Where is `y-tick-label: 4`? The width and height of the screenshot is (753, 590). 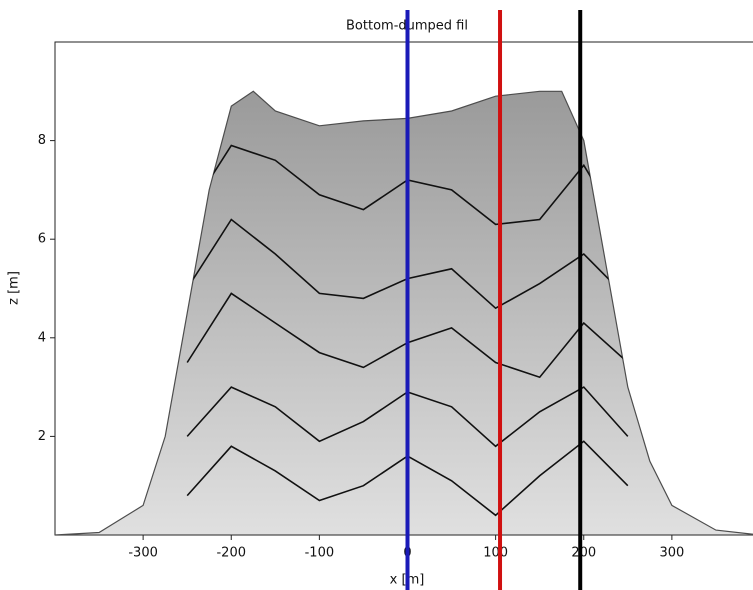 y-tick-label: 4 is located at coordinates (42, 337).